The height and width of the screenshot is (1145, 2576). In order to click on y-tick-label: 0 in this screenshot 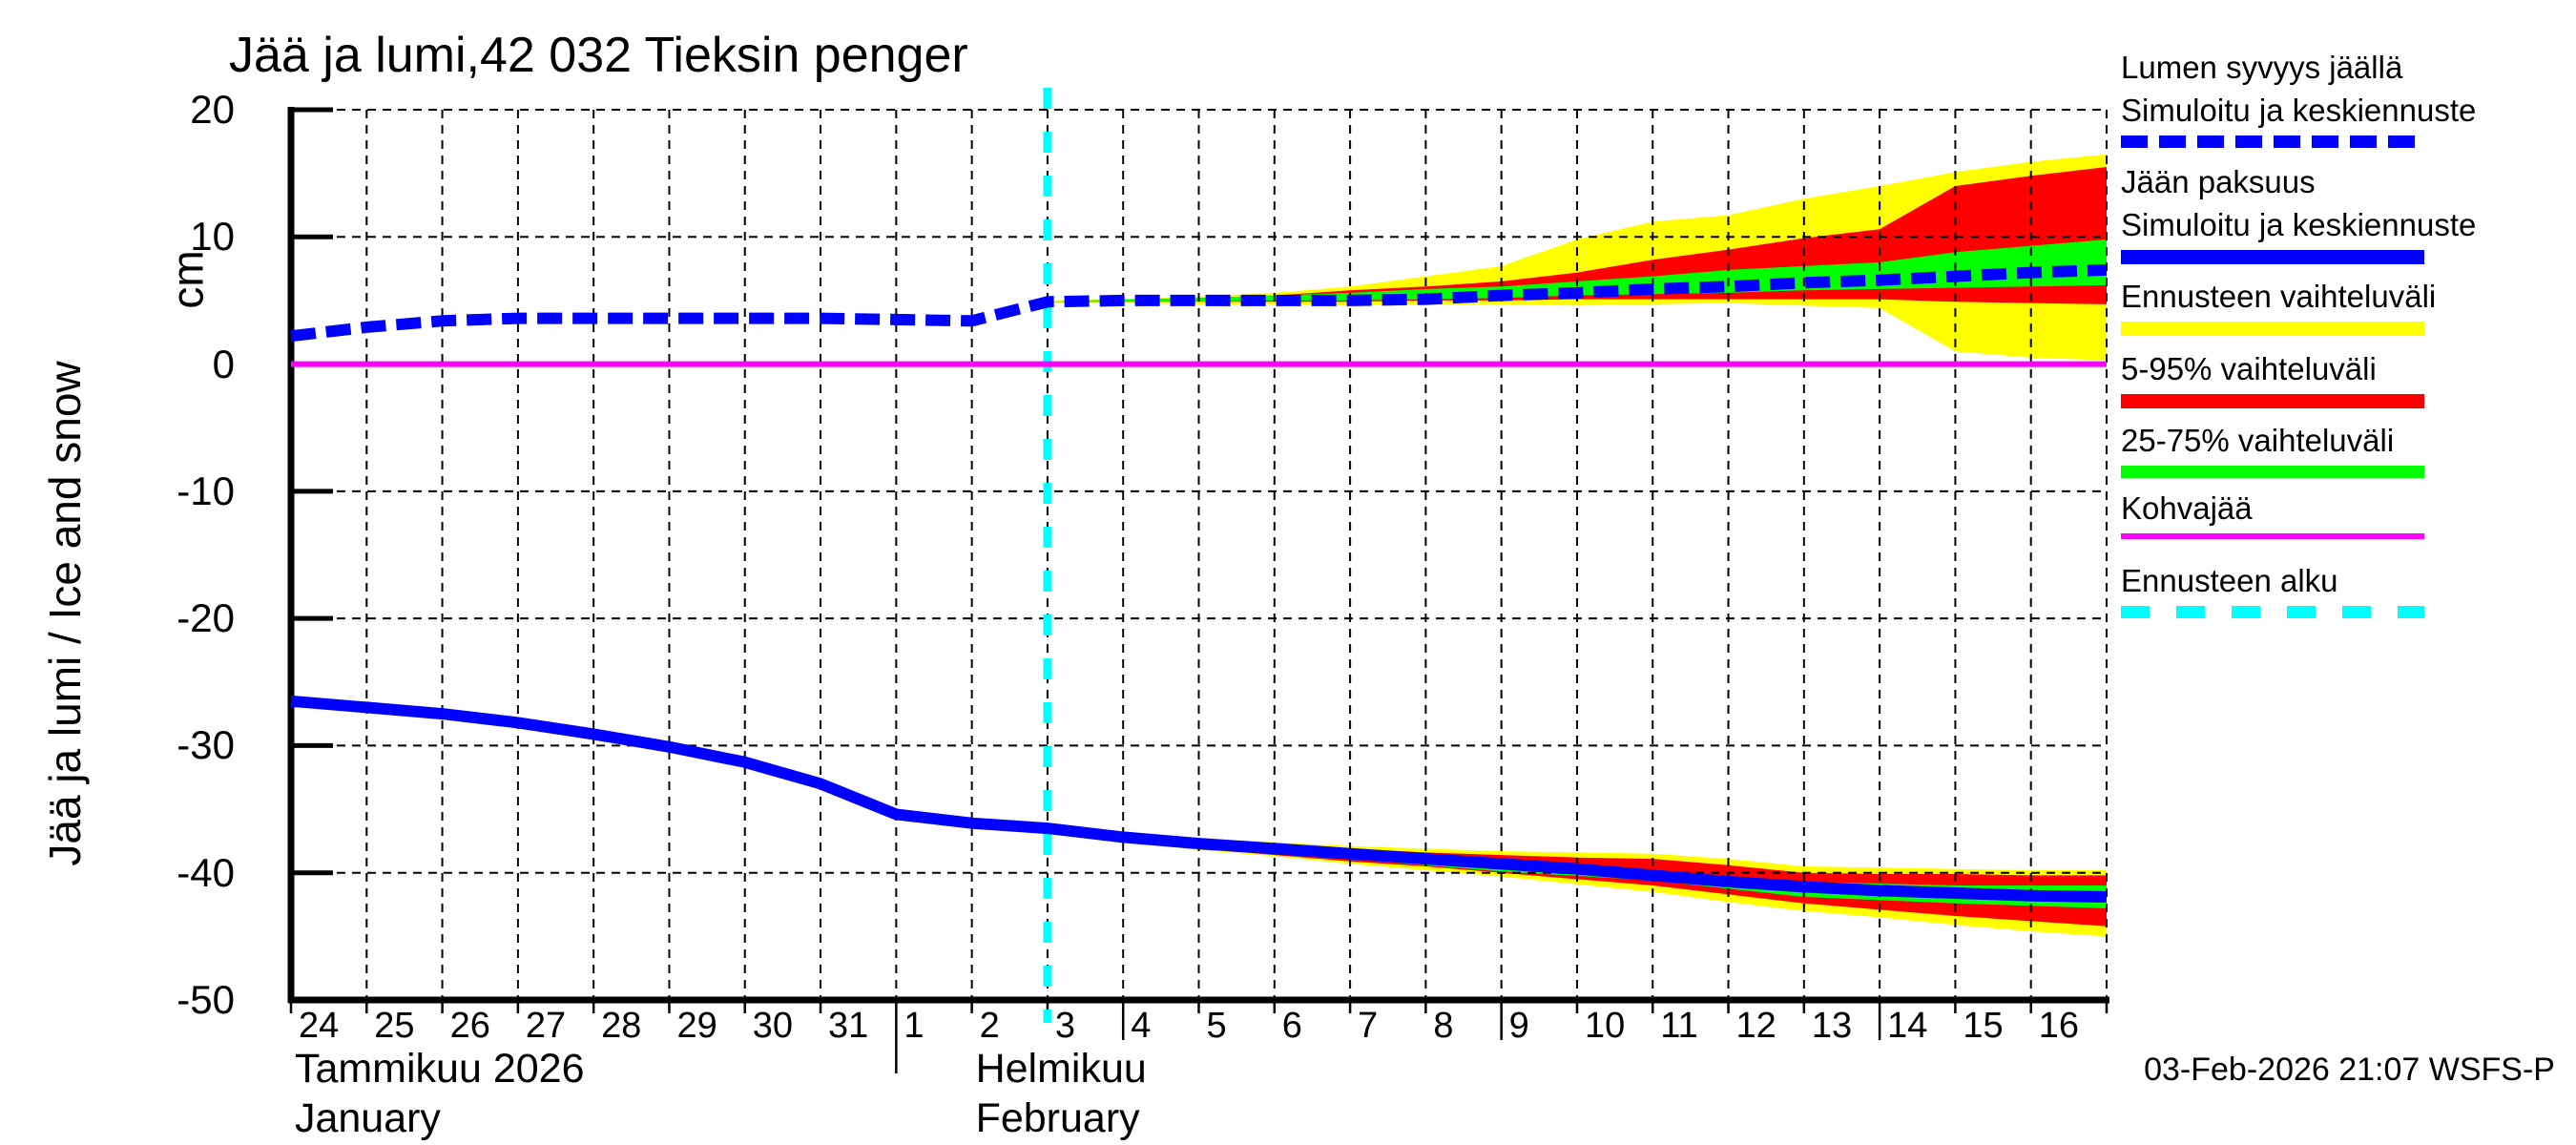, I will do `click(223, 364)`.